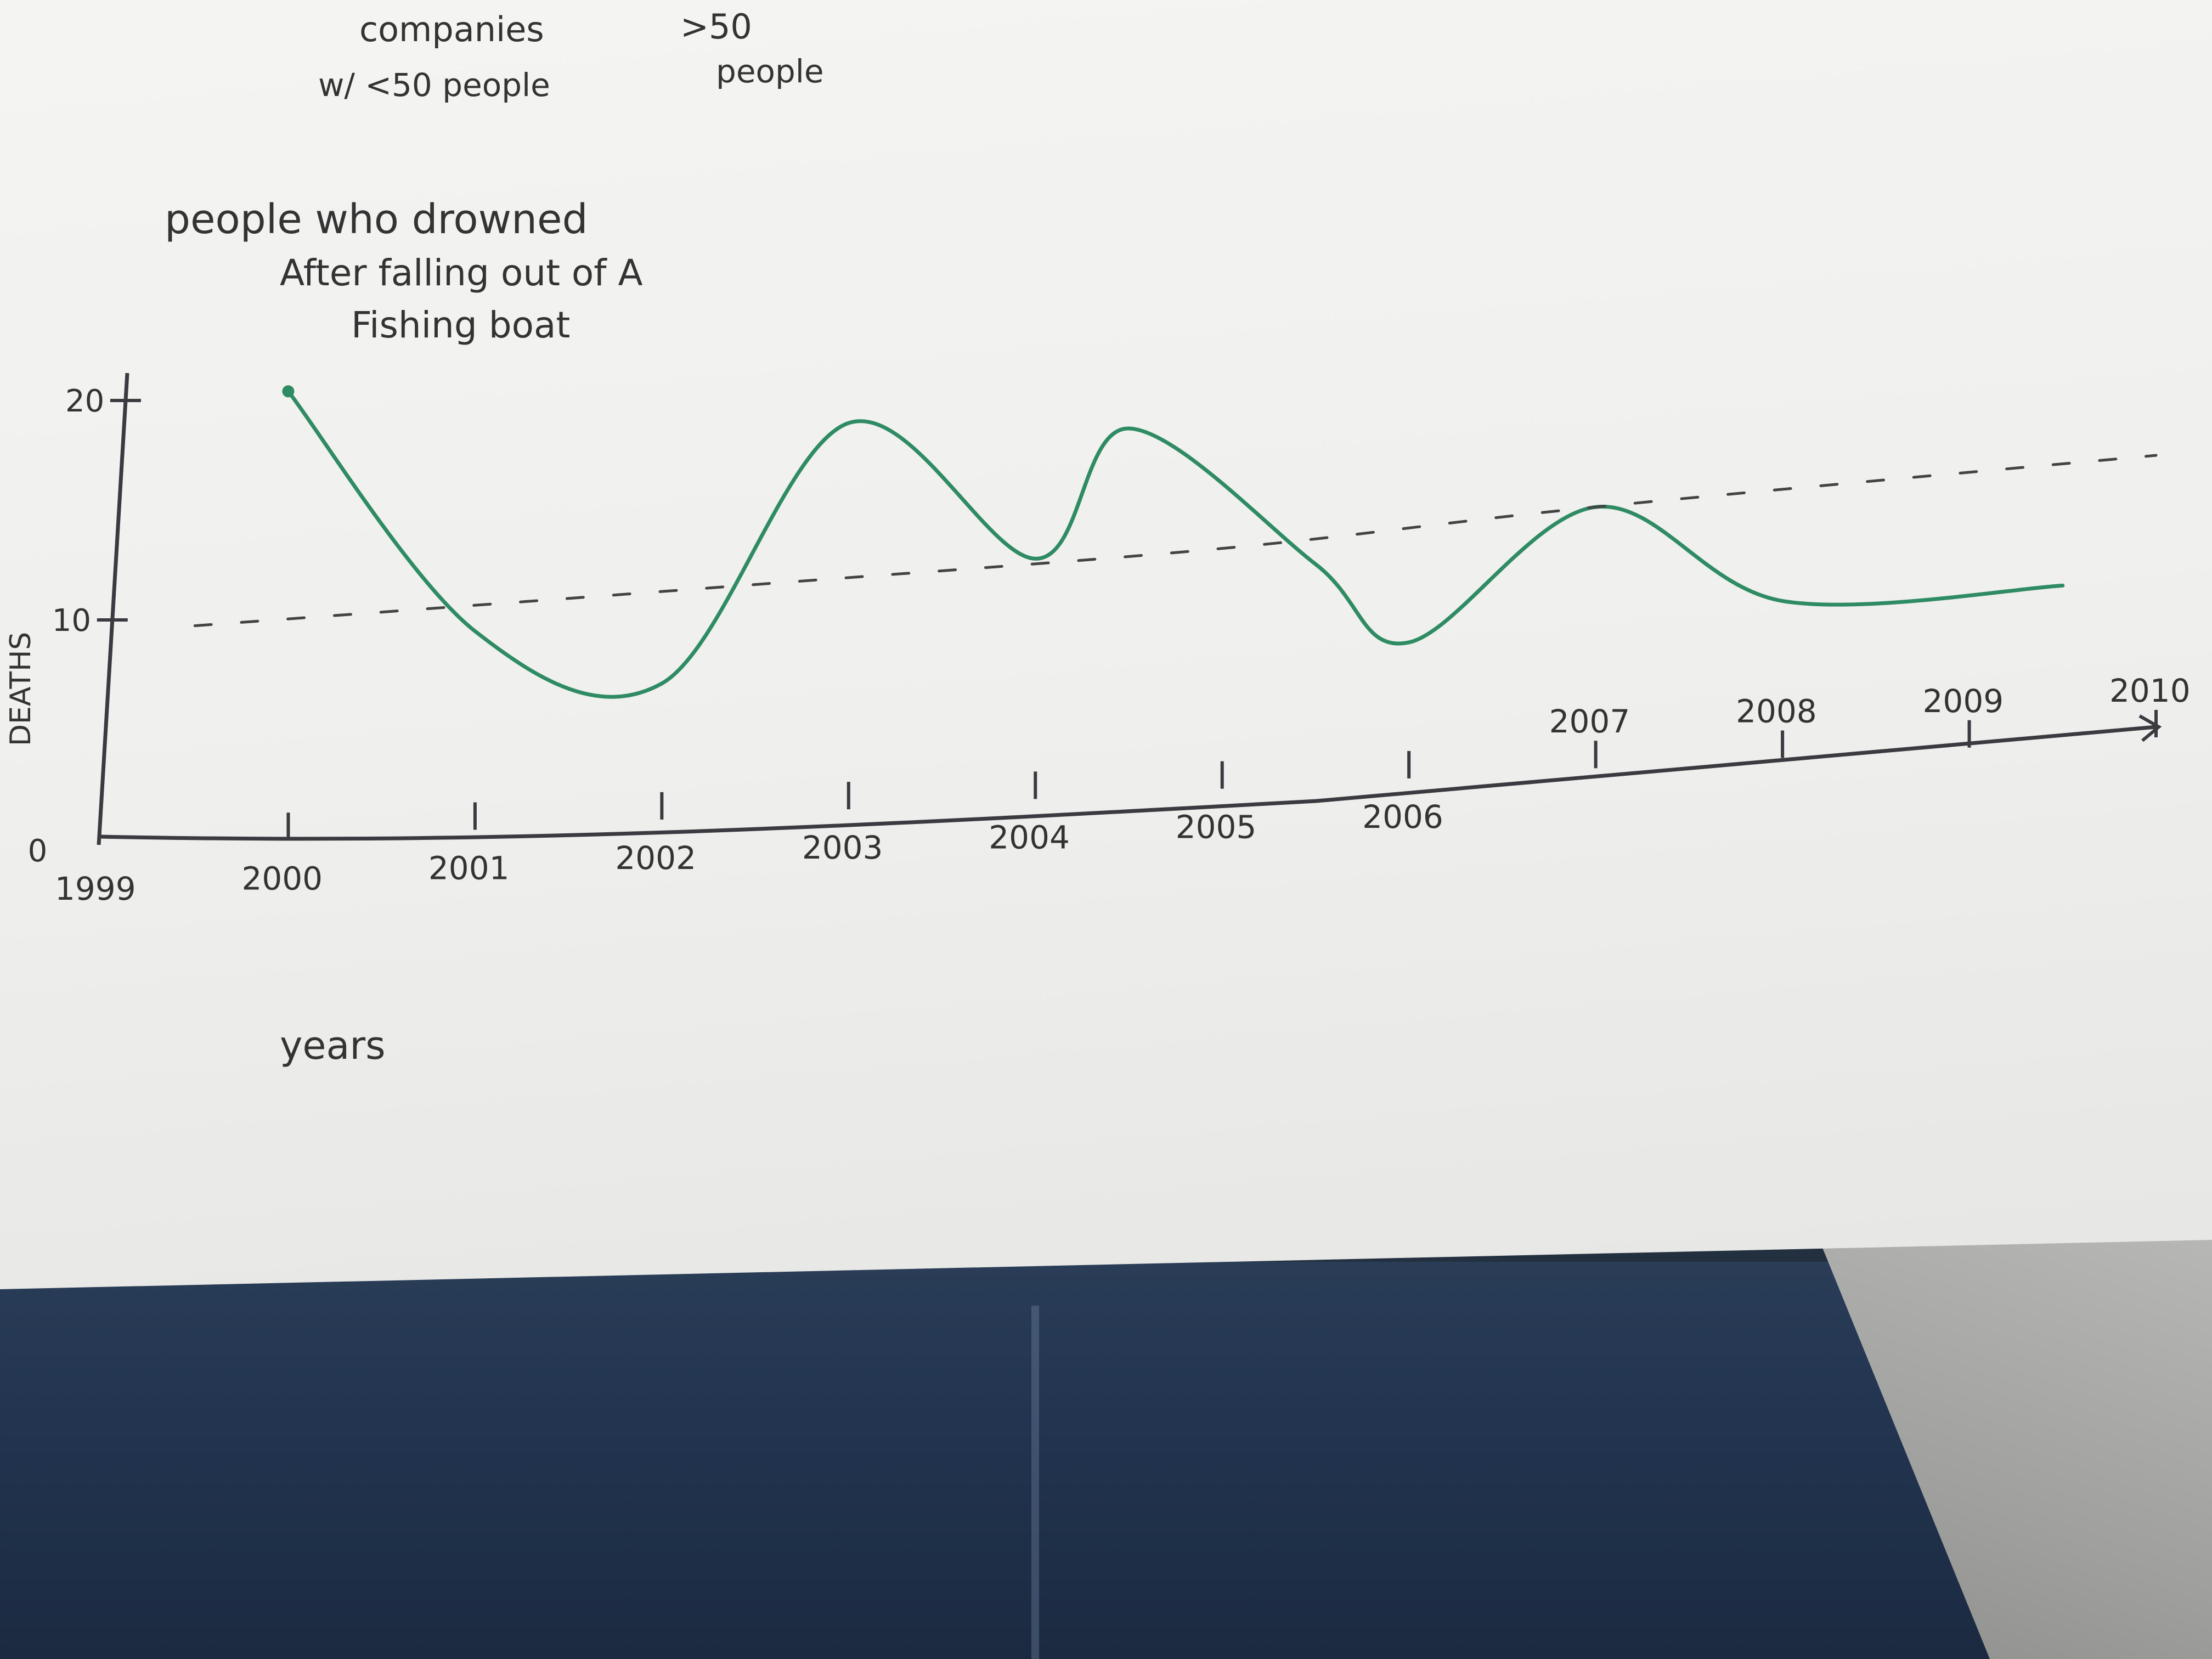 The width and height of the screenshot is (2212, 1659). What do you see at coordinates (434, 85) in the screenshot?
I see `note-under-50-people: w/ <50 people` at bounding box center [434, 85].